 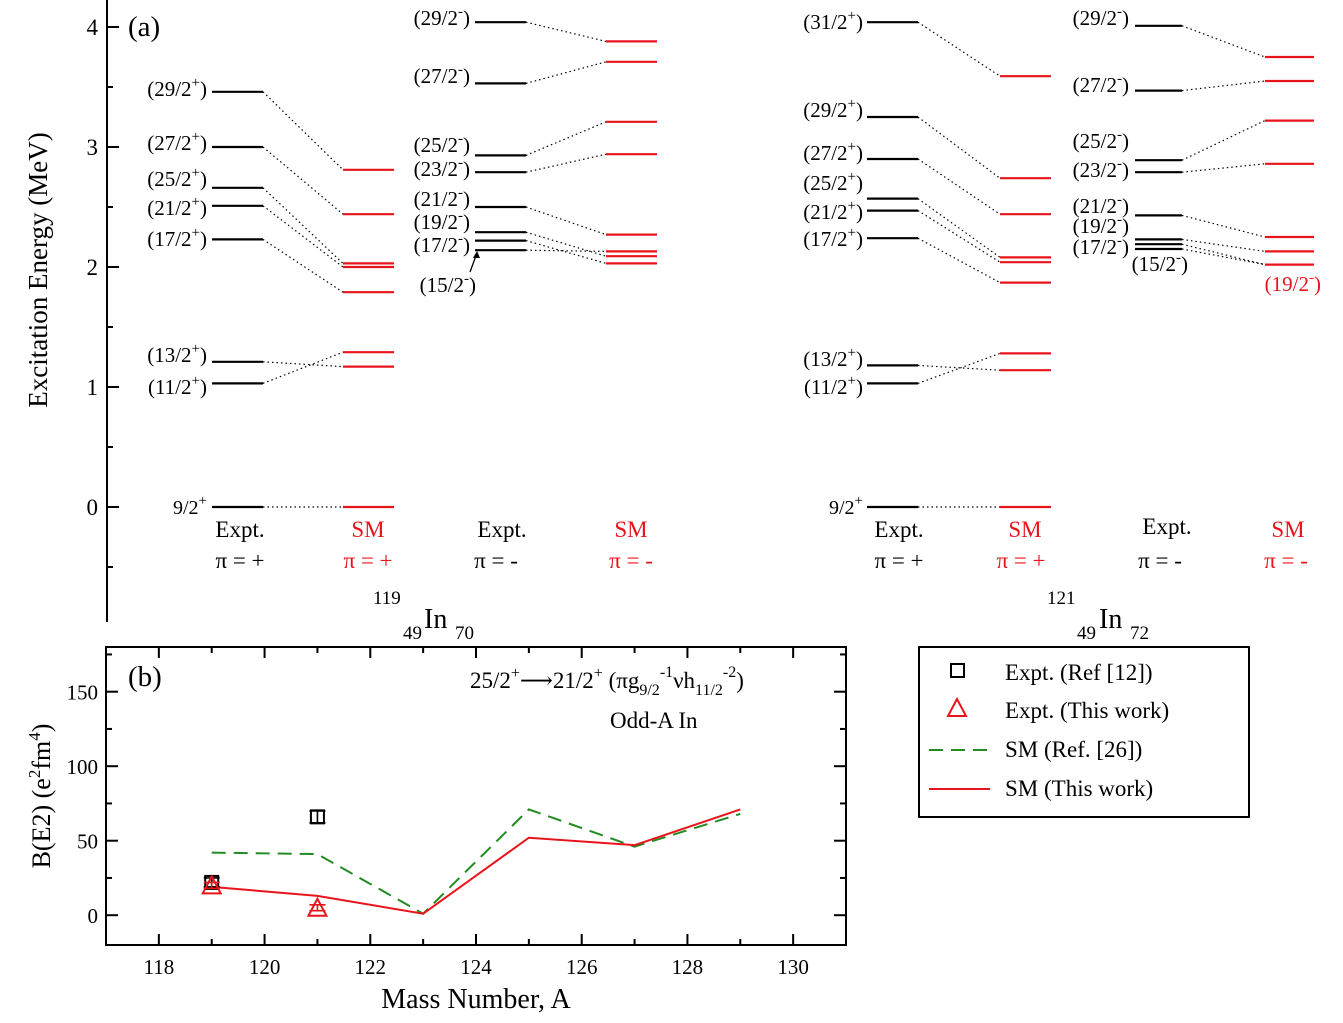 I want to click on in119-sm-pos-parity: π = +, so click(x=367, y=560).